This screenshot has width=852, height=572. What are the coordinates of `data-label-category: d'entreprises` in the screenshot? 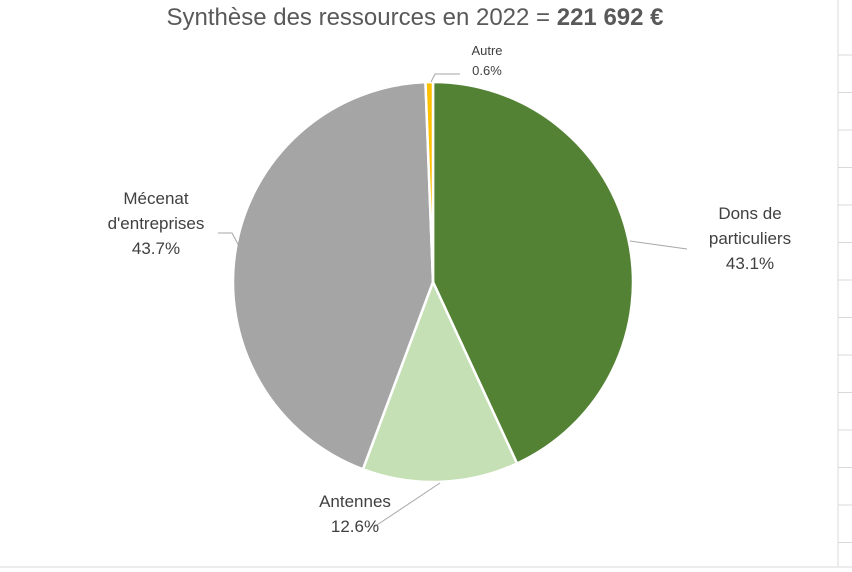 It's located at (156, 223).